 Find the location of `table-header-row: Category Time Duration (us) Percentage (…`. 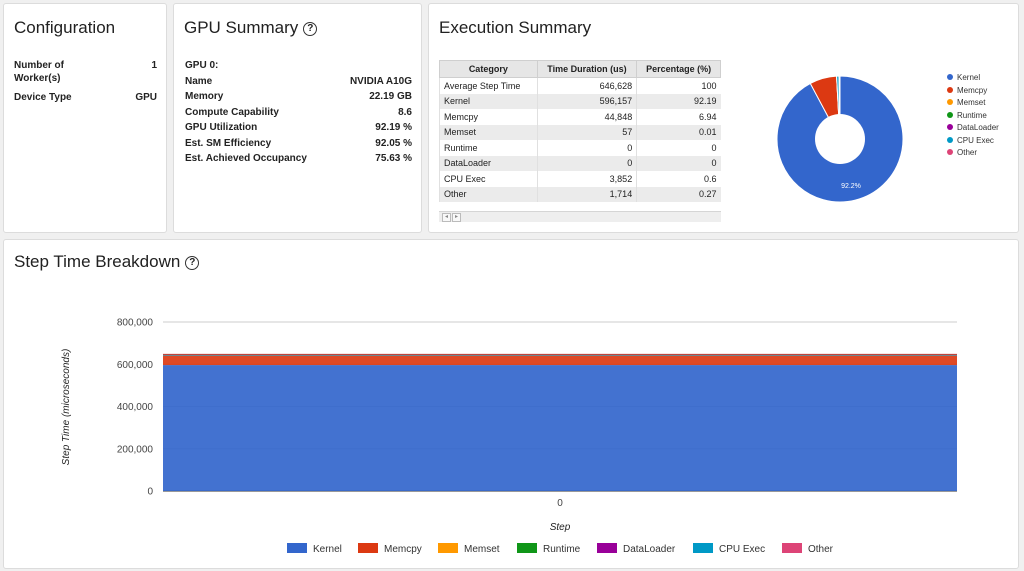

table-header-row: Category Time Duration (us) Percentage (… is located at coordinates (580, 69).